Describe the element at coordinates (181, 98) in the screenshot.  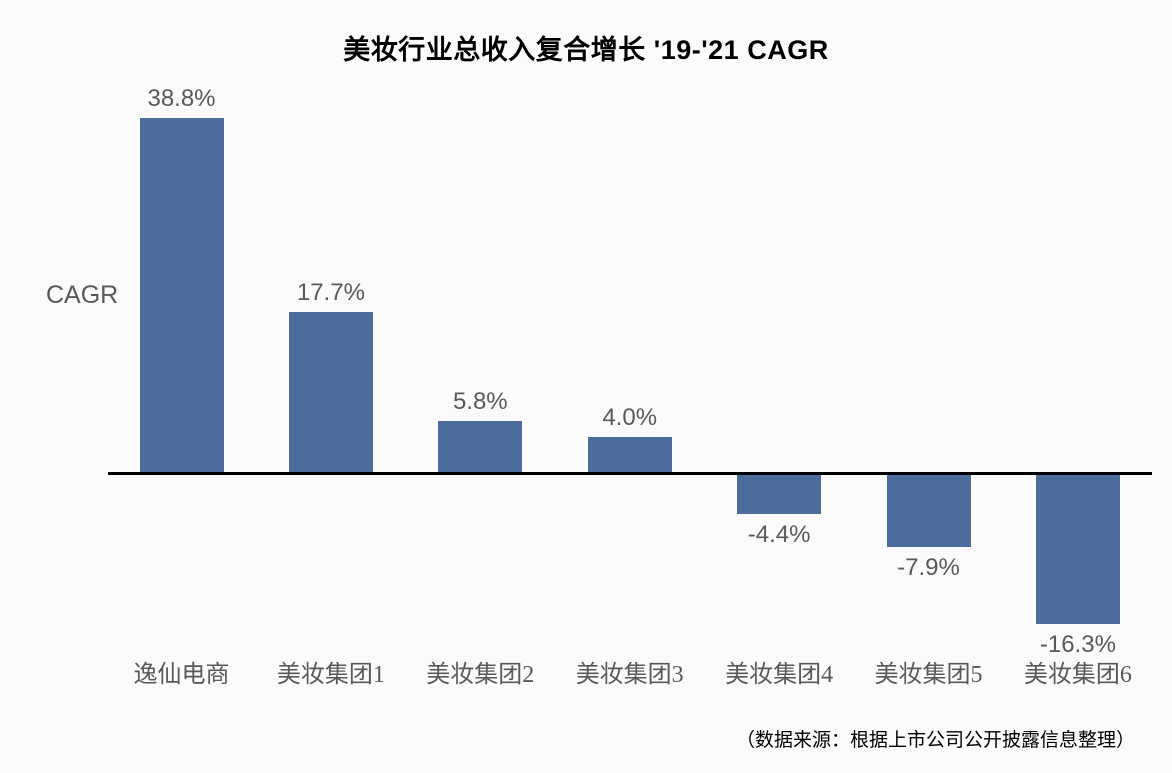
I see `bar-value-label-0: 38.8%` at that location.